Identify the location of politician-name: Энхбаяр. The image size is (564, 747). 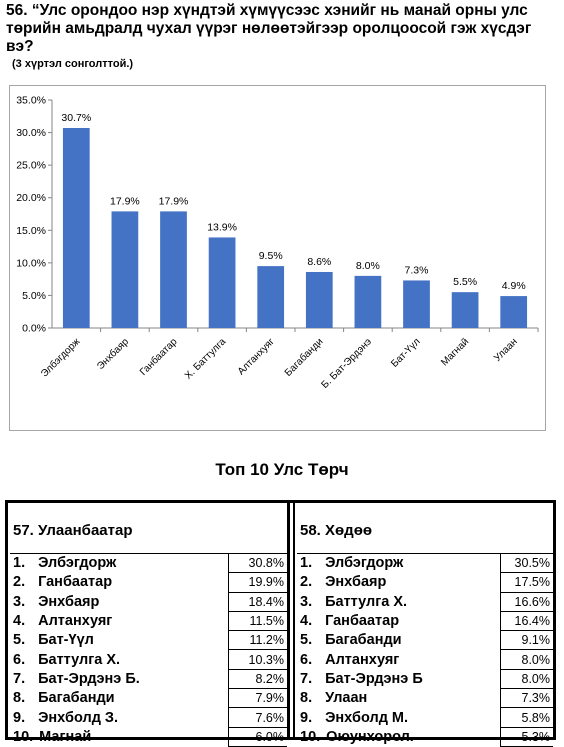
(356, 582).